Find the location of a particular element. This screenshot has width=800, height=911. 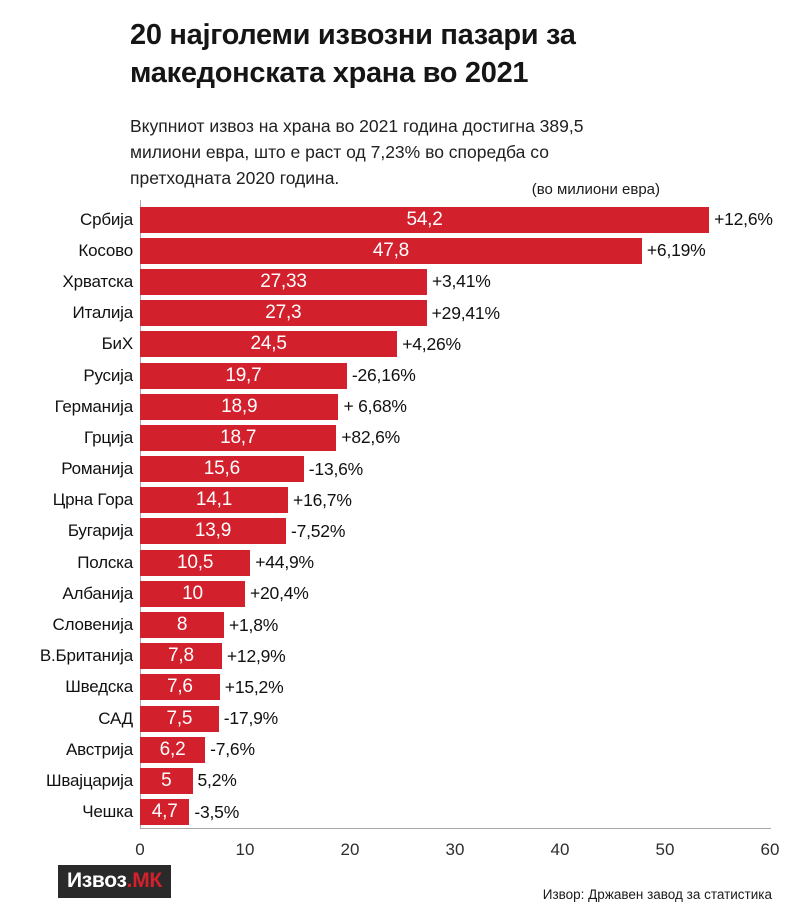

bar-value-label: 10 is located at coordinates (192, 593).